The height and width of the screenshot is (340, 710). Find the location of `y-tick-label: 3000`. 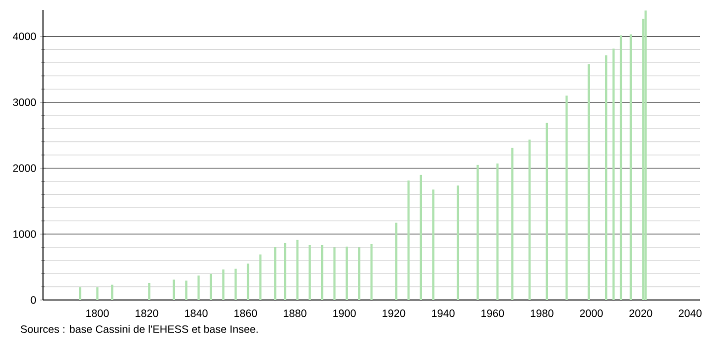

y-tick-label: 3000 is located at coordinates (24, 102).